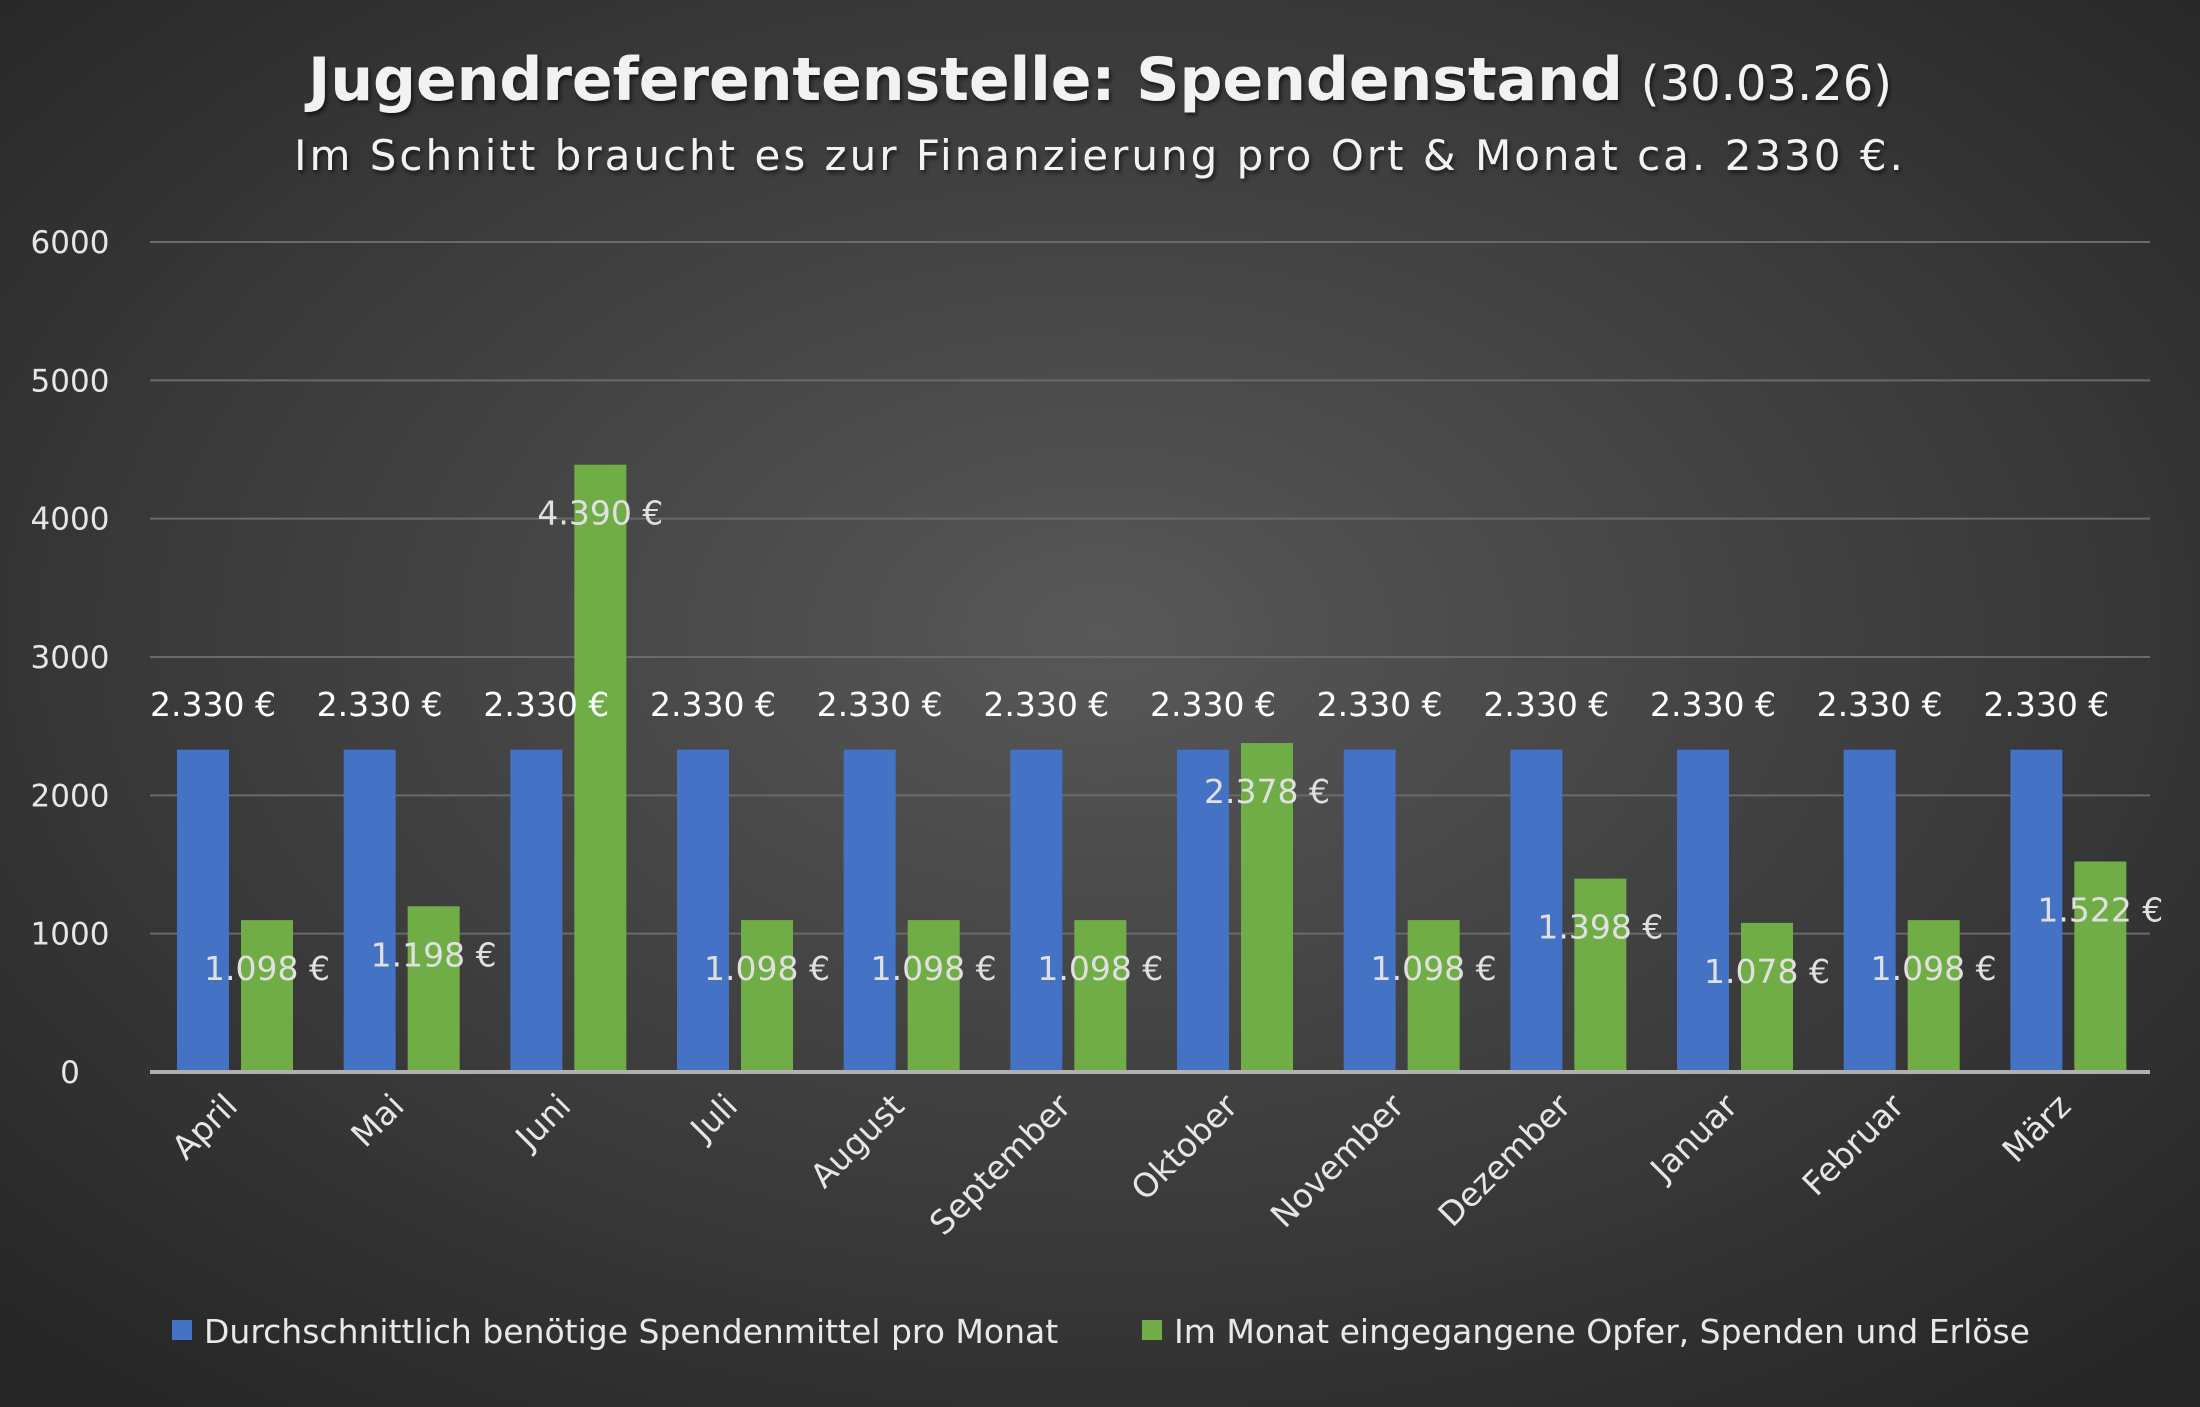 This screenshot has height=1407, width=2200. What do you see at coordinates (963, 80) in the screenshot?
I see `chart-title-main: Jugendreferentenstelle: Spendenstand` at bounding box center [963, 80].